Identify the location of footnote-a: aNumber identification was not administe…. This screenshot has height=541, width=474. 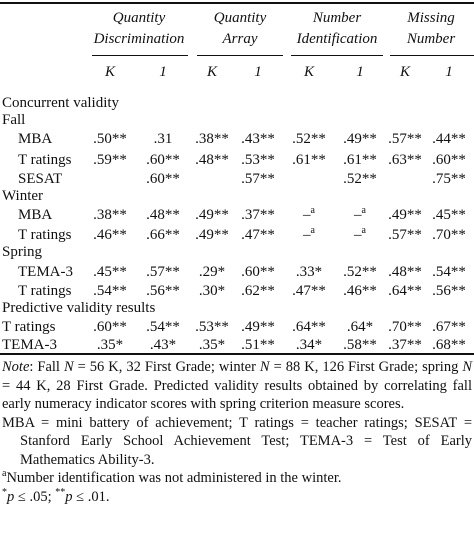
(172, 477).